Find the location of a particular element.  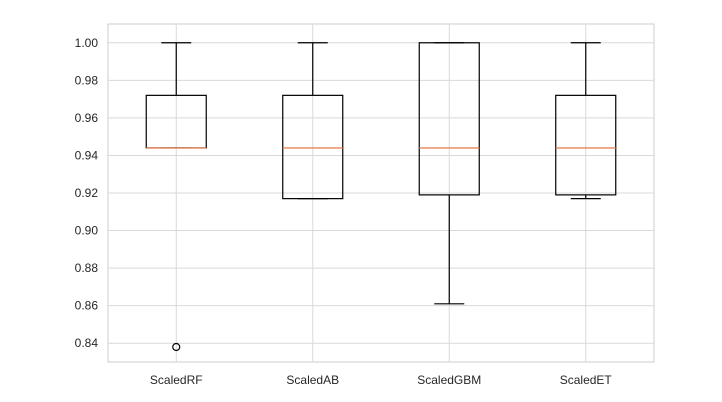

y-tick-label: 0.94 is located at coordinates (87, 155).